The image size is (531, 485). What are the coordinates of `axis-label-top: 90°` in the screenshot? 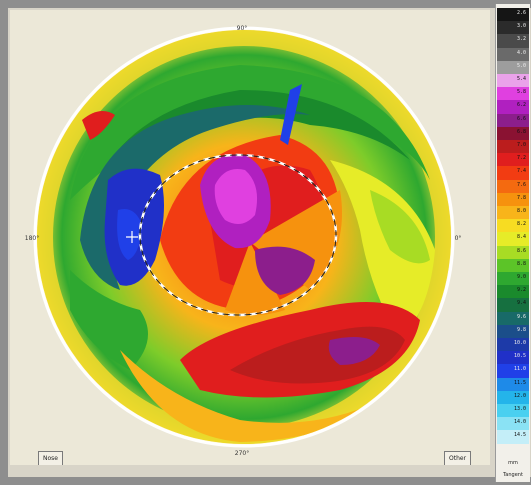 It's located at (242, 28).